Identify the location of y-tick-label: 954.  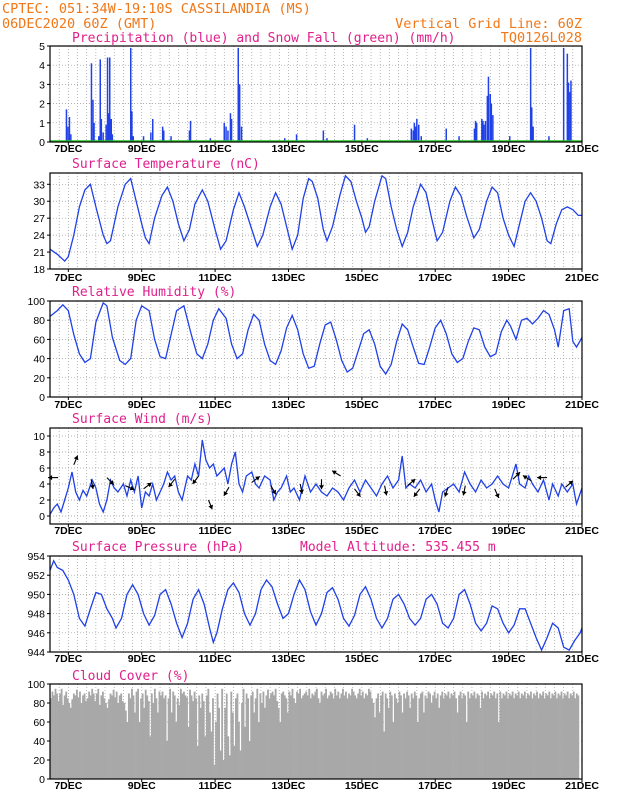
(36, 557).